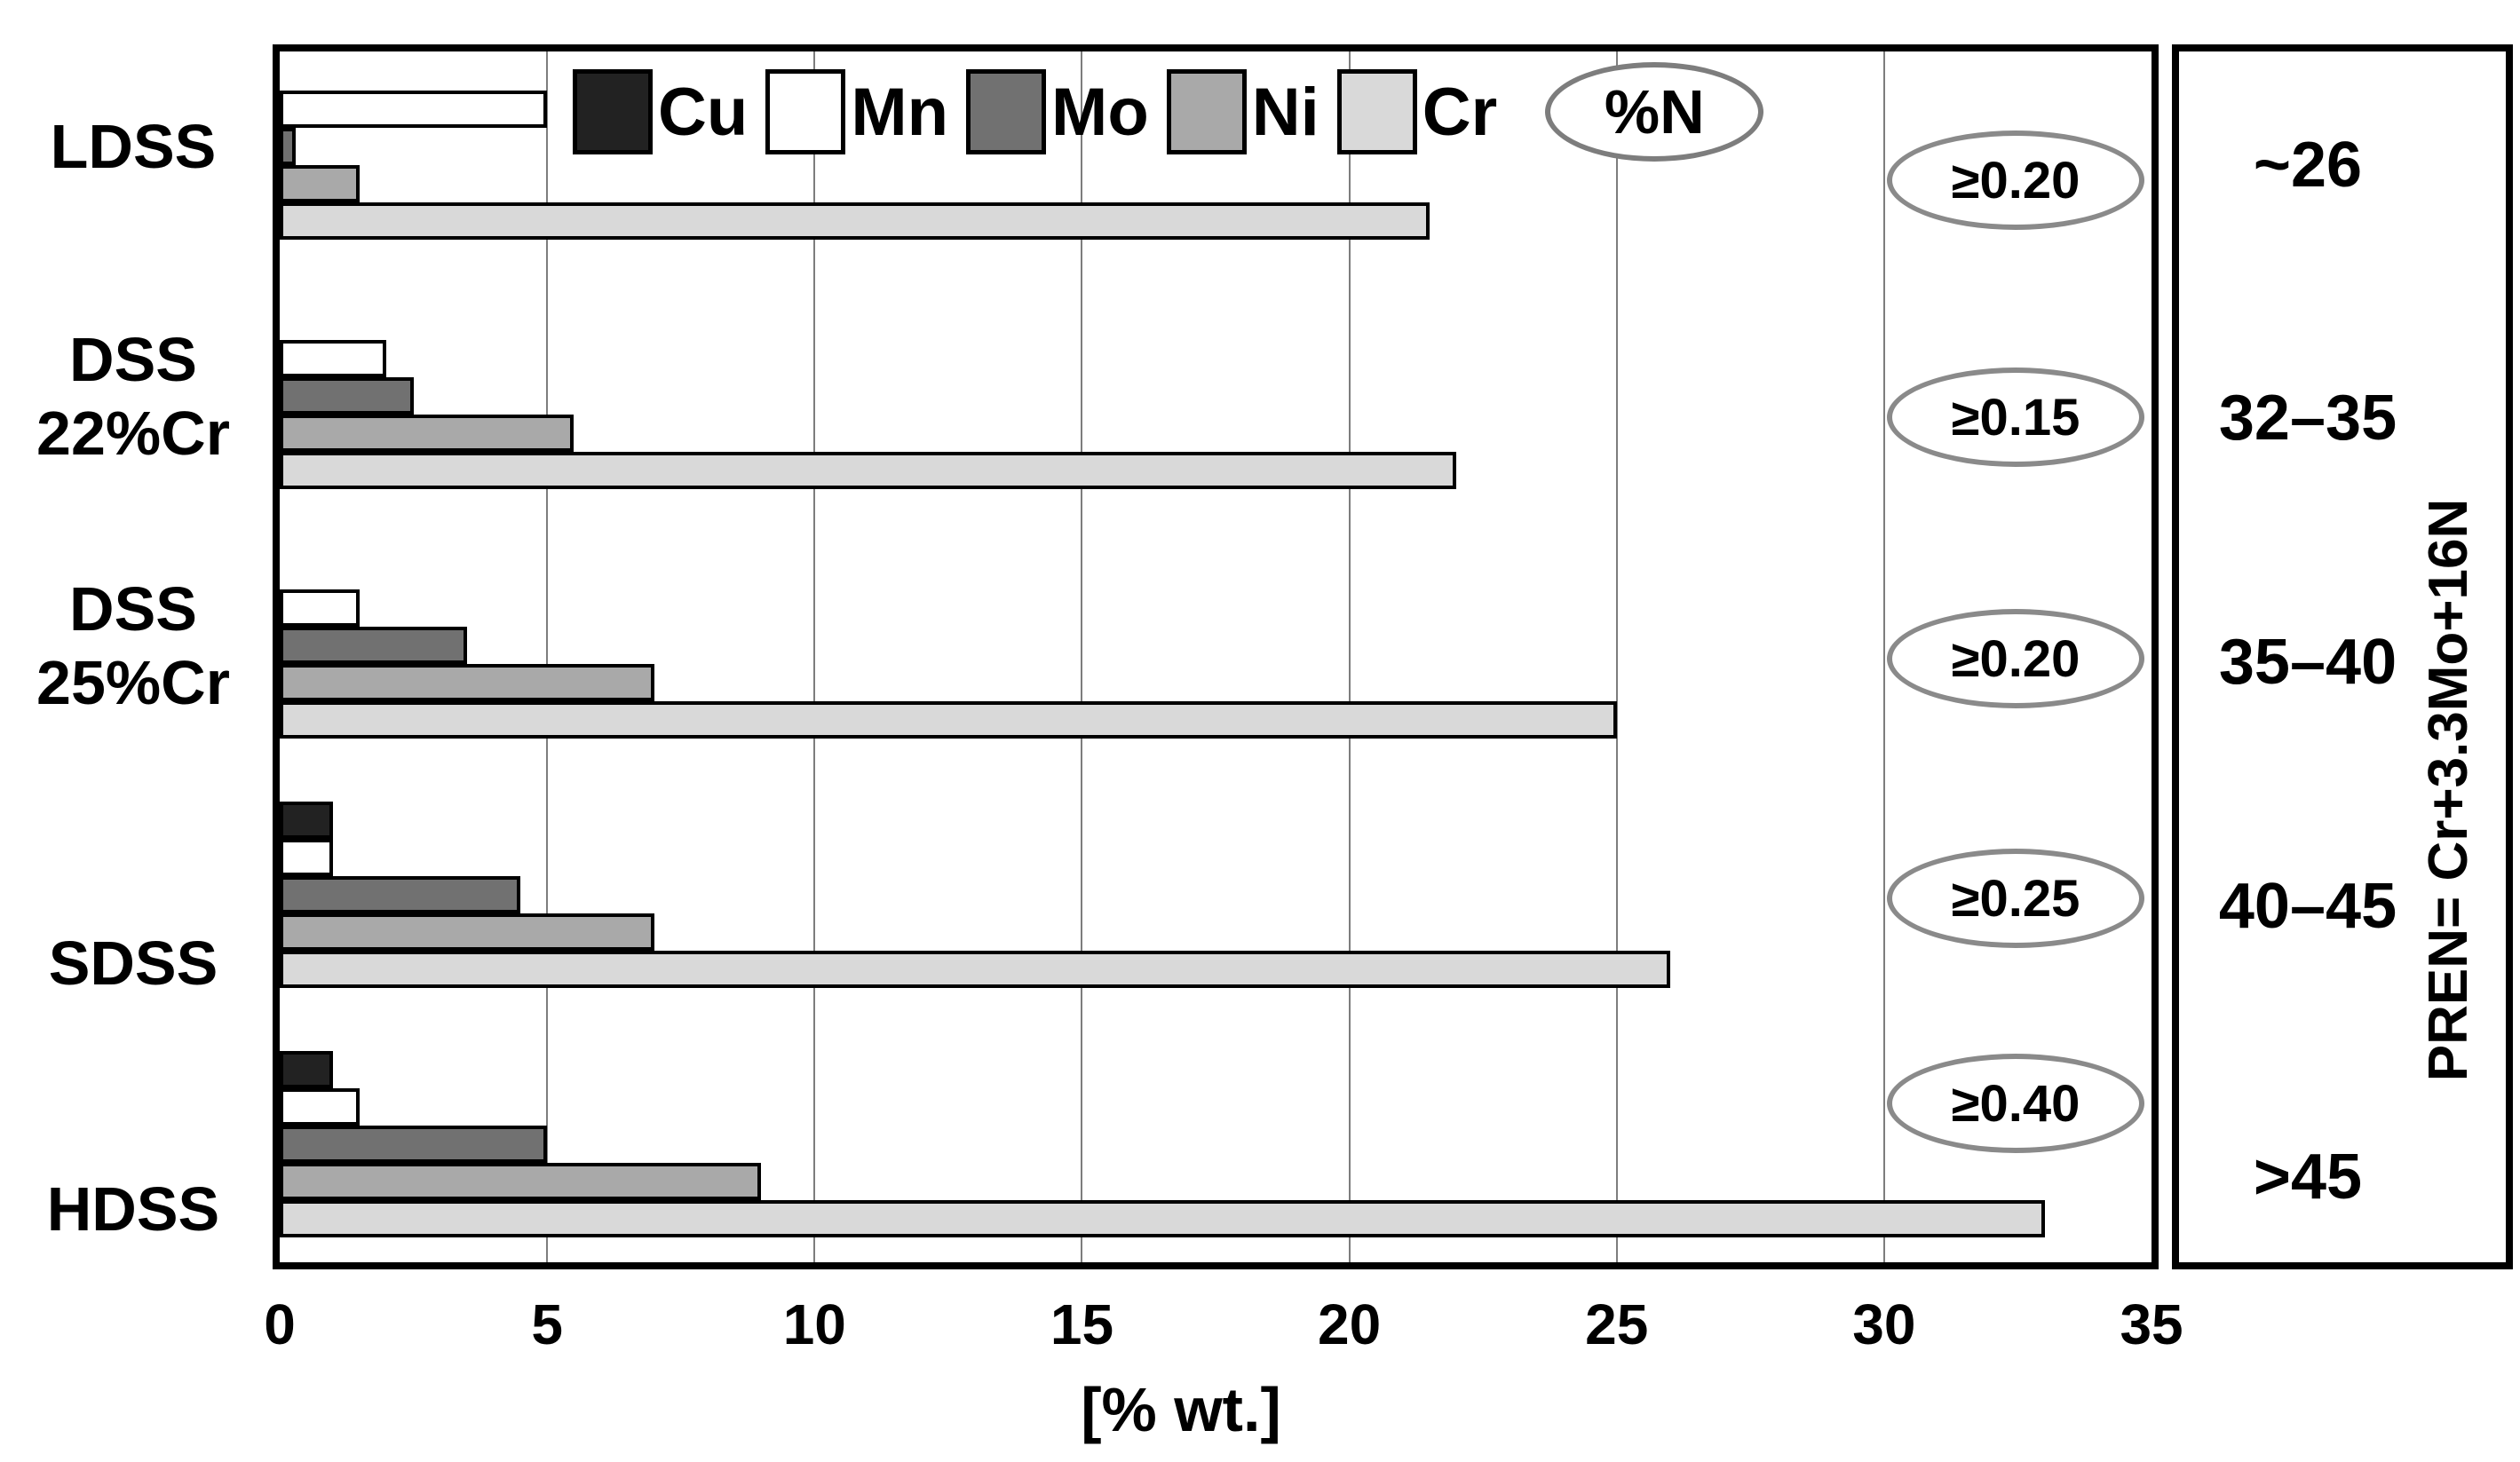 The image size is (2520, 1462). I want to click on legend-item-cu: Cu, so click(660, 111).